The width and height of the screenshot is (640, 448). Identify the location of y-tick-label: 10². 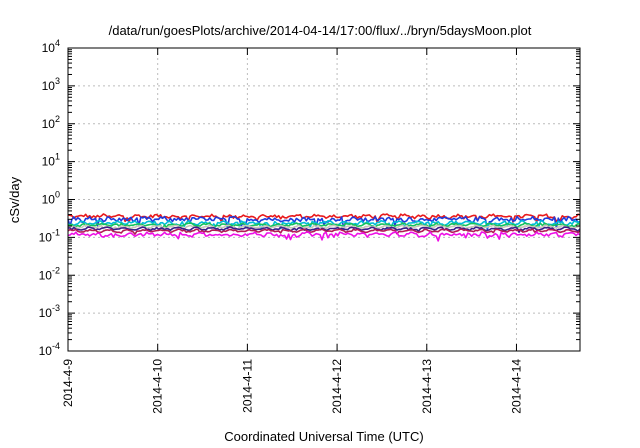
(51, 122).